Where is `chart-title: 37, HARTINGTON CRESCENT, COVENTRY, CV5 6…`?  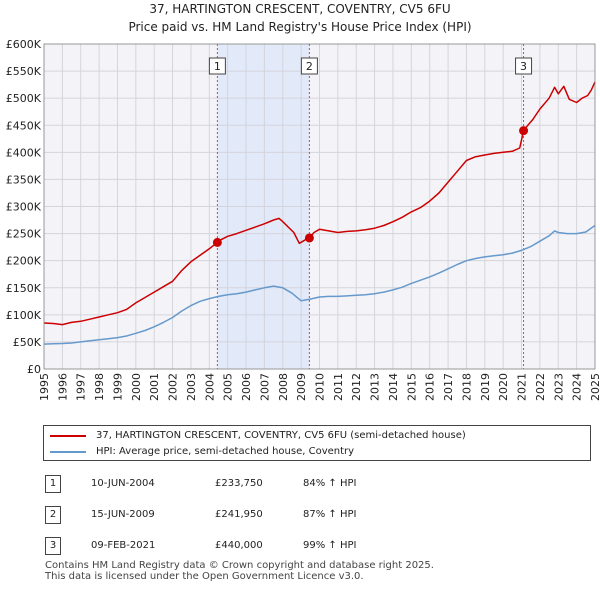
chart-title: 37, HARTINGTON CRESCENT, COVENTRY, CV5 6… is located at coordinates (299, 9).